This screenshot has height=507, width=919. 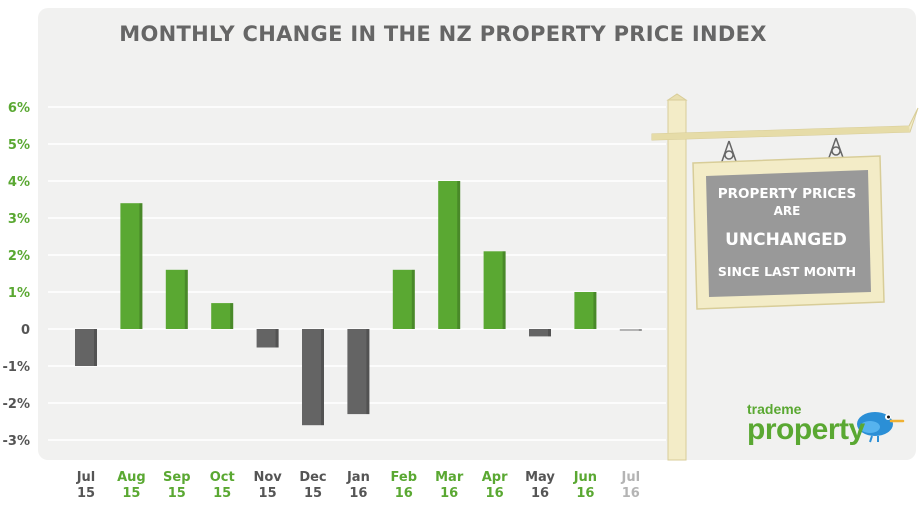 What do you see at coordinates (16, 275) in the screenshot?
I see `y-tick-labels: 6% 5% 4% 3% 2% 1% 0 -1% -2% -3%` at bounding box center [16, 275].